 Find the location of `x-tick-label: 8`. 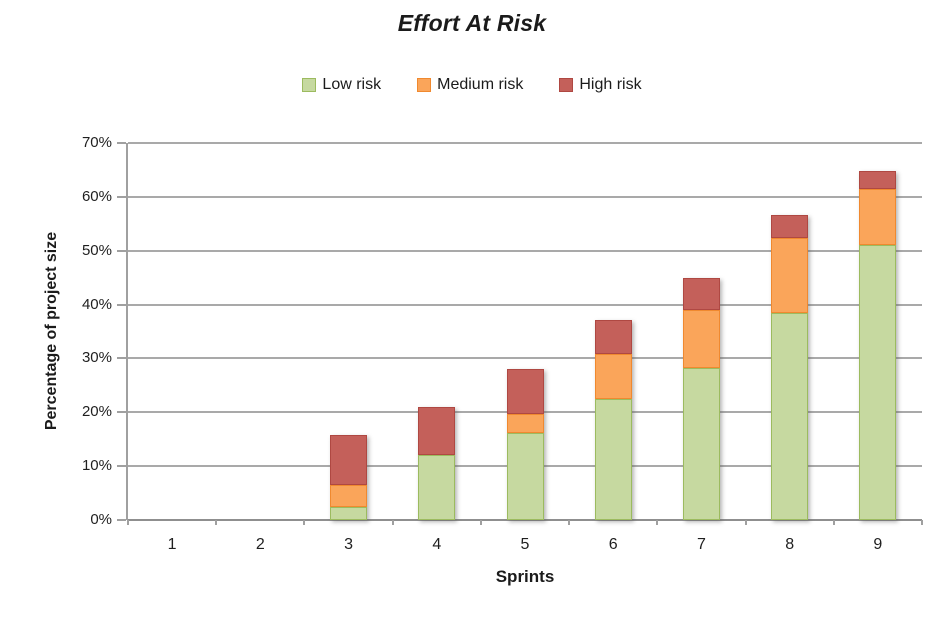

x-tick-label: 8 is located at coordinates (790, 544).